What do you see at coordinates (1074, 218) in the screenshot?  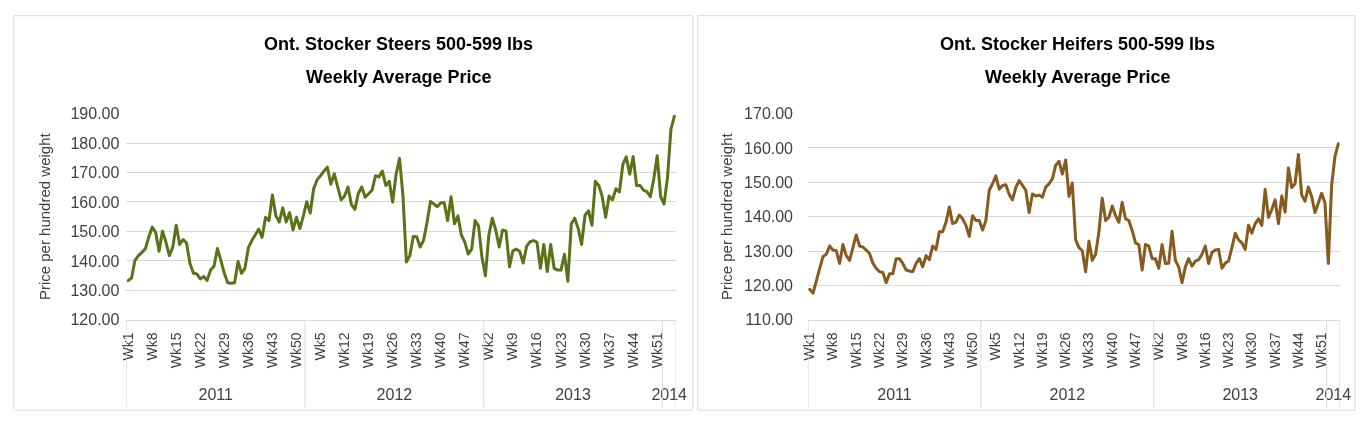 I see `line-series` at bounding box center [1074, 218].